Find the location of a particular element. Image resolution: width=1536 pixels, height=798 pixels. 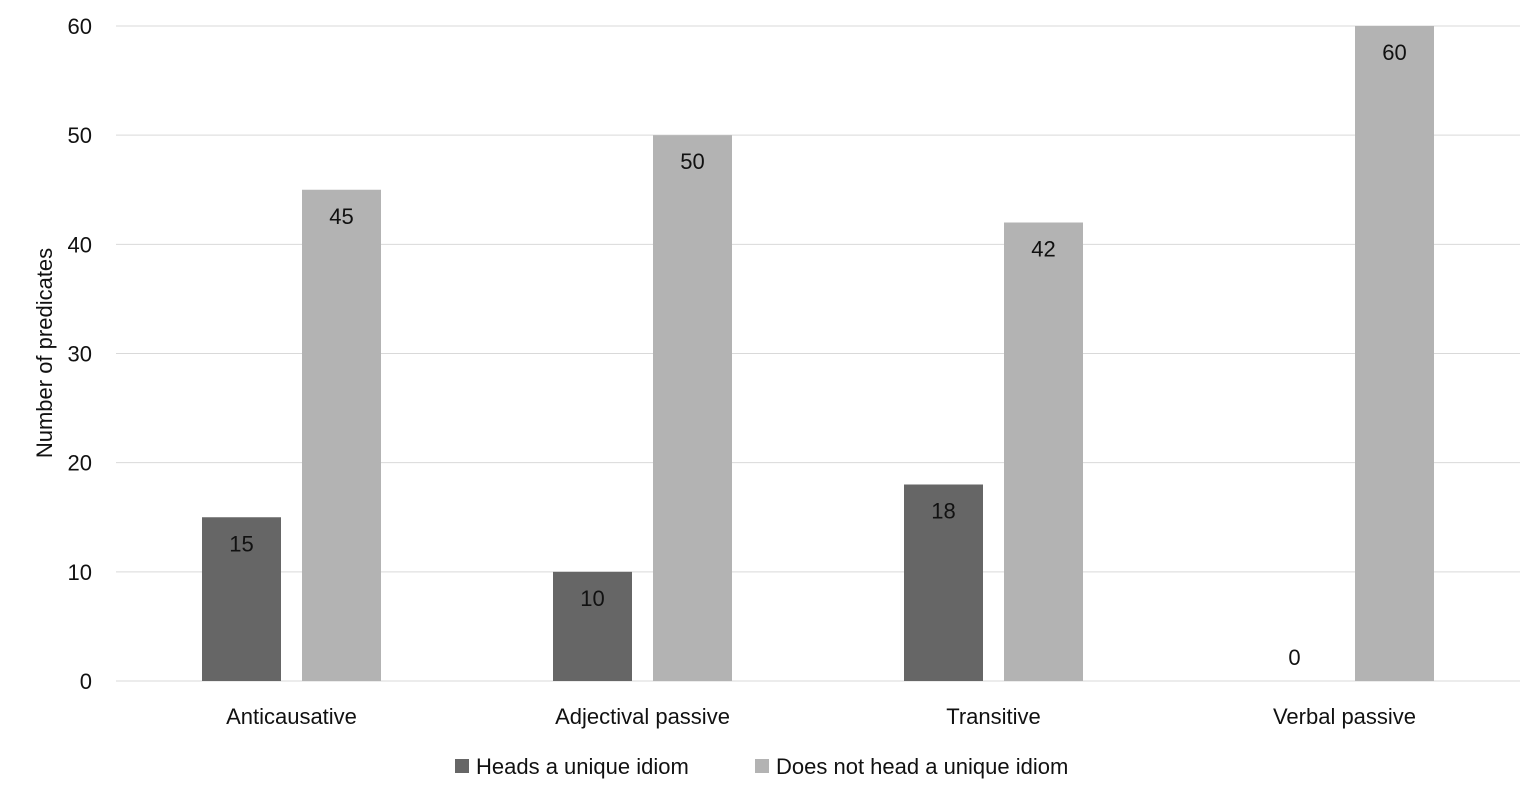

category-label: Transitive is located at coordinates (993, 716).